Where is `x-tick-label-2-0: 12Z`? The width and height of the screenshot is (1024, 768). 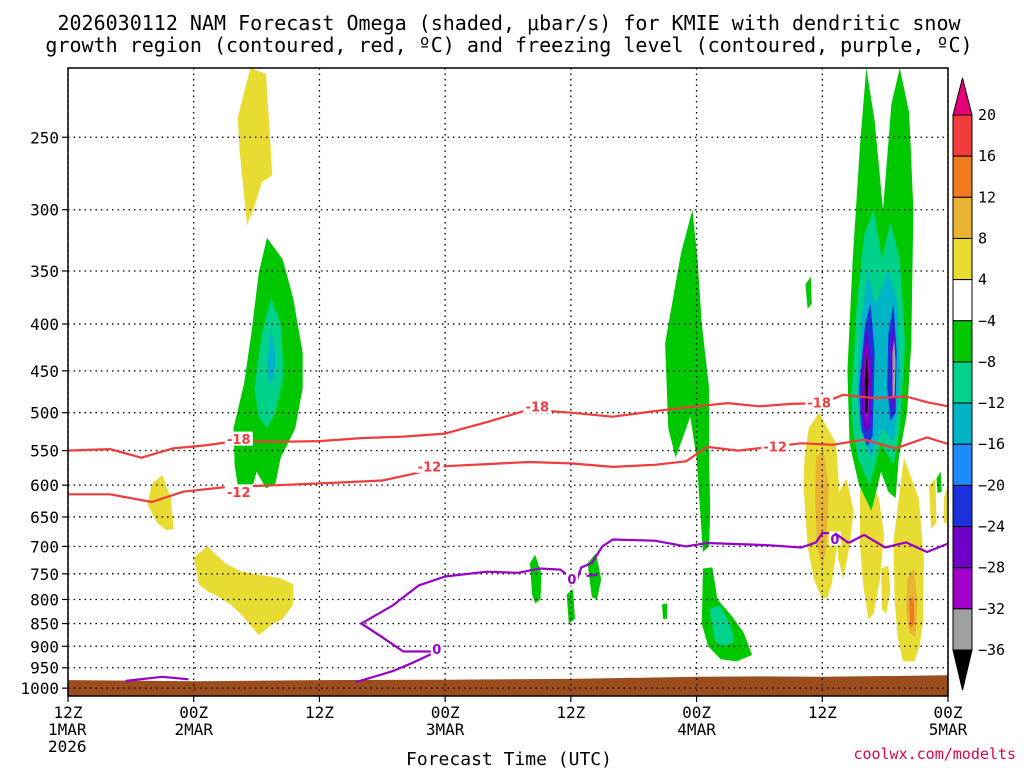 x-tick-label-2-0: 12Z is located at coordinates (319, 712).